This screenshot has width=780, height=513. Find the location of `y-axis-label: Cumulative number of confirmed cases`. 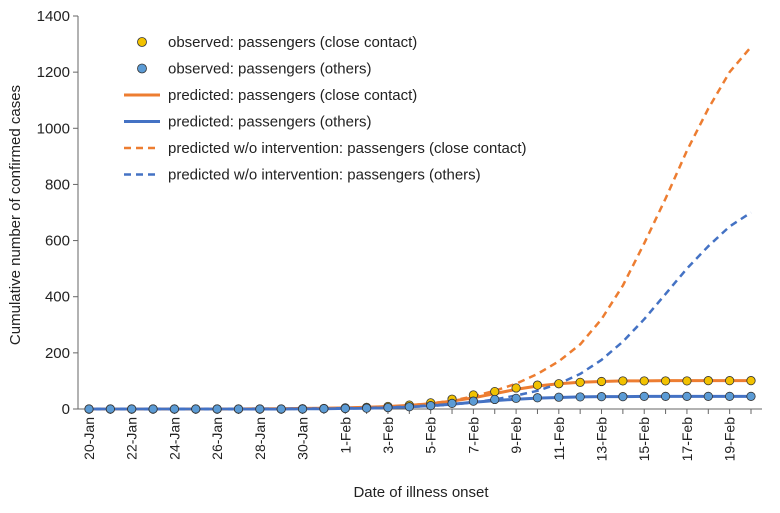

y-axis-label: Cumulative number of confirmed cases is located at coordinates (15, 215).